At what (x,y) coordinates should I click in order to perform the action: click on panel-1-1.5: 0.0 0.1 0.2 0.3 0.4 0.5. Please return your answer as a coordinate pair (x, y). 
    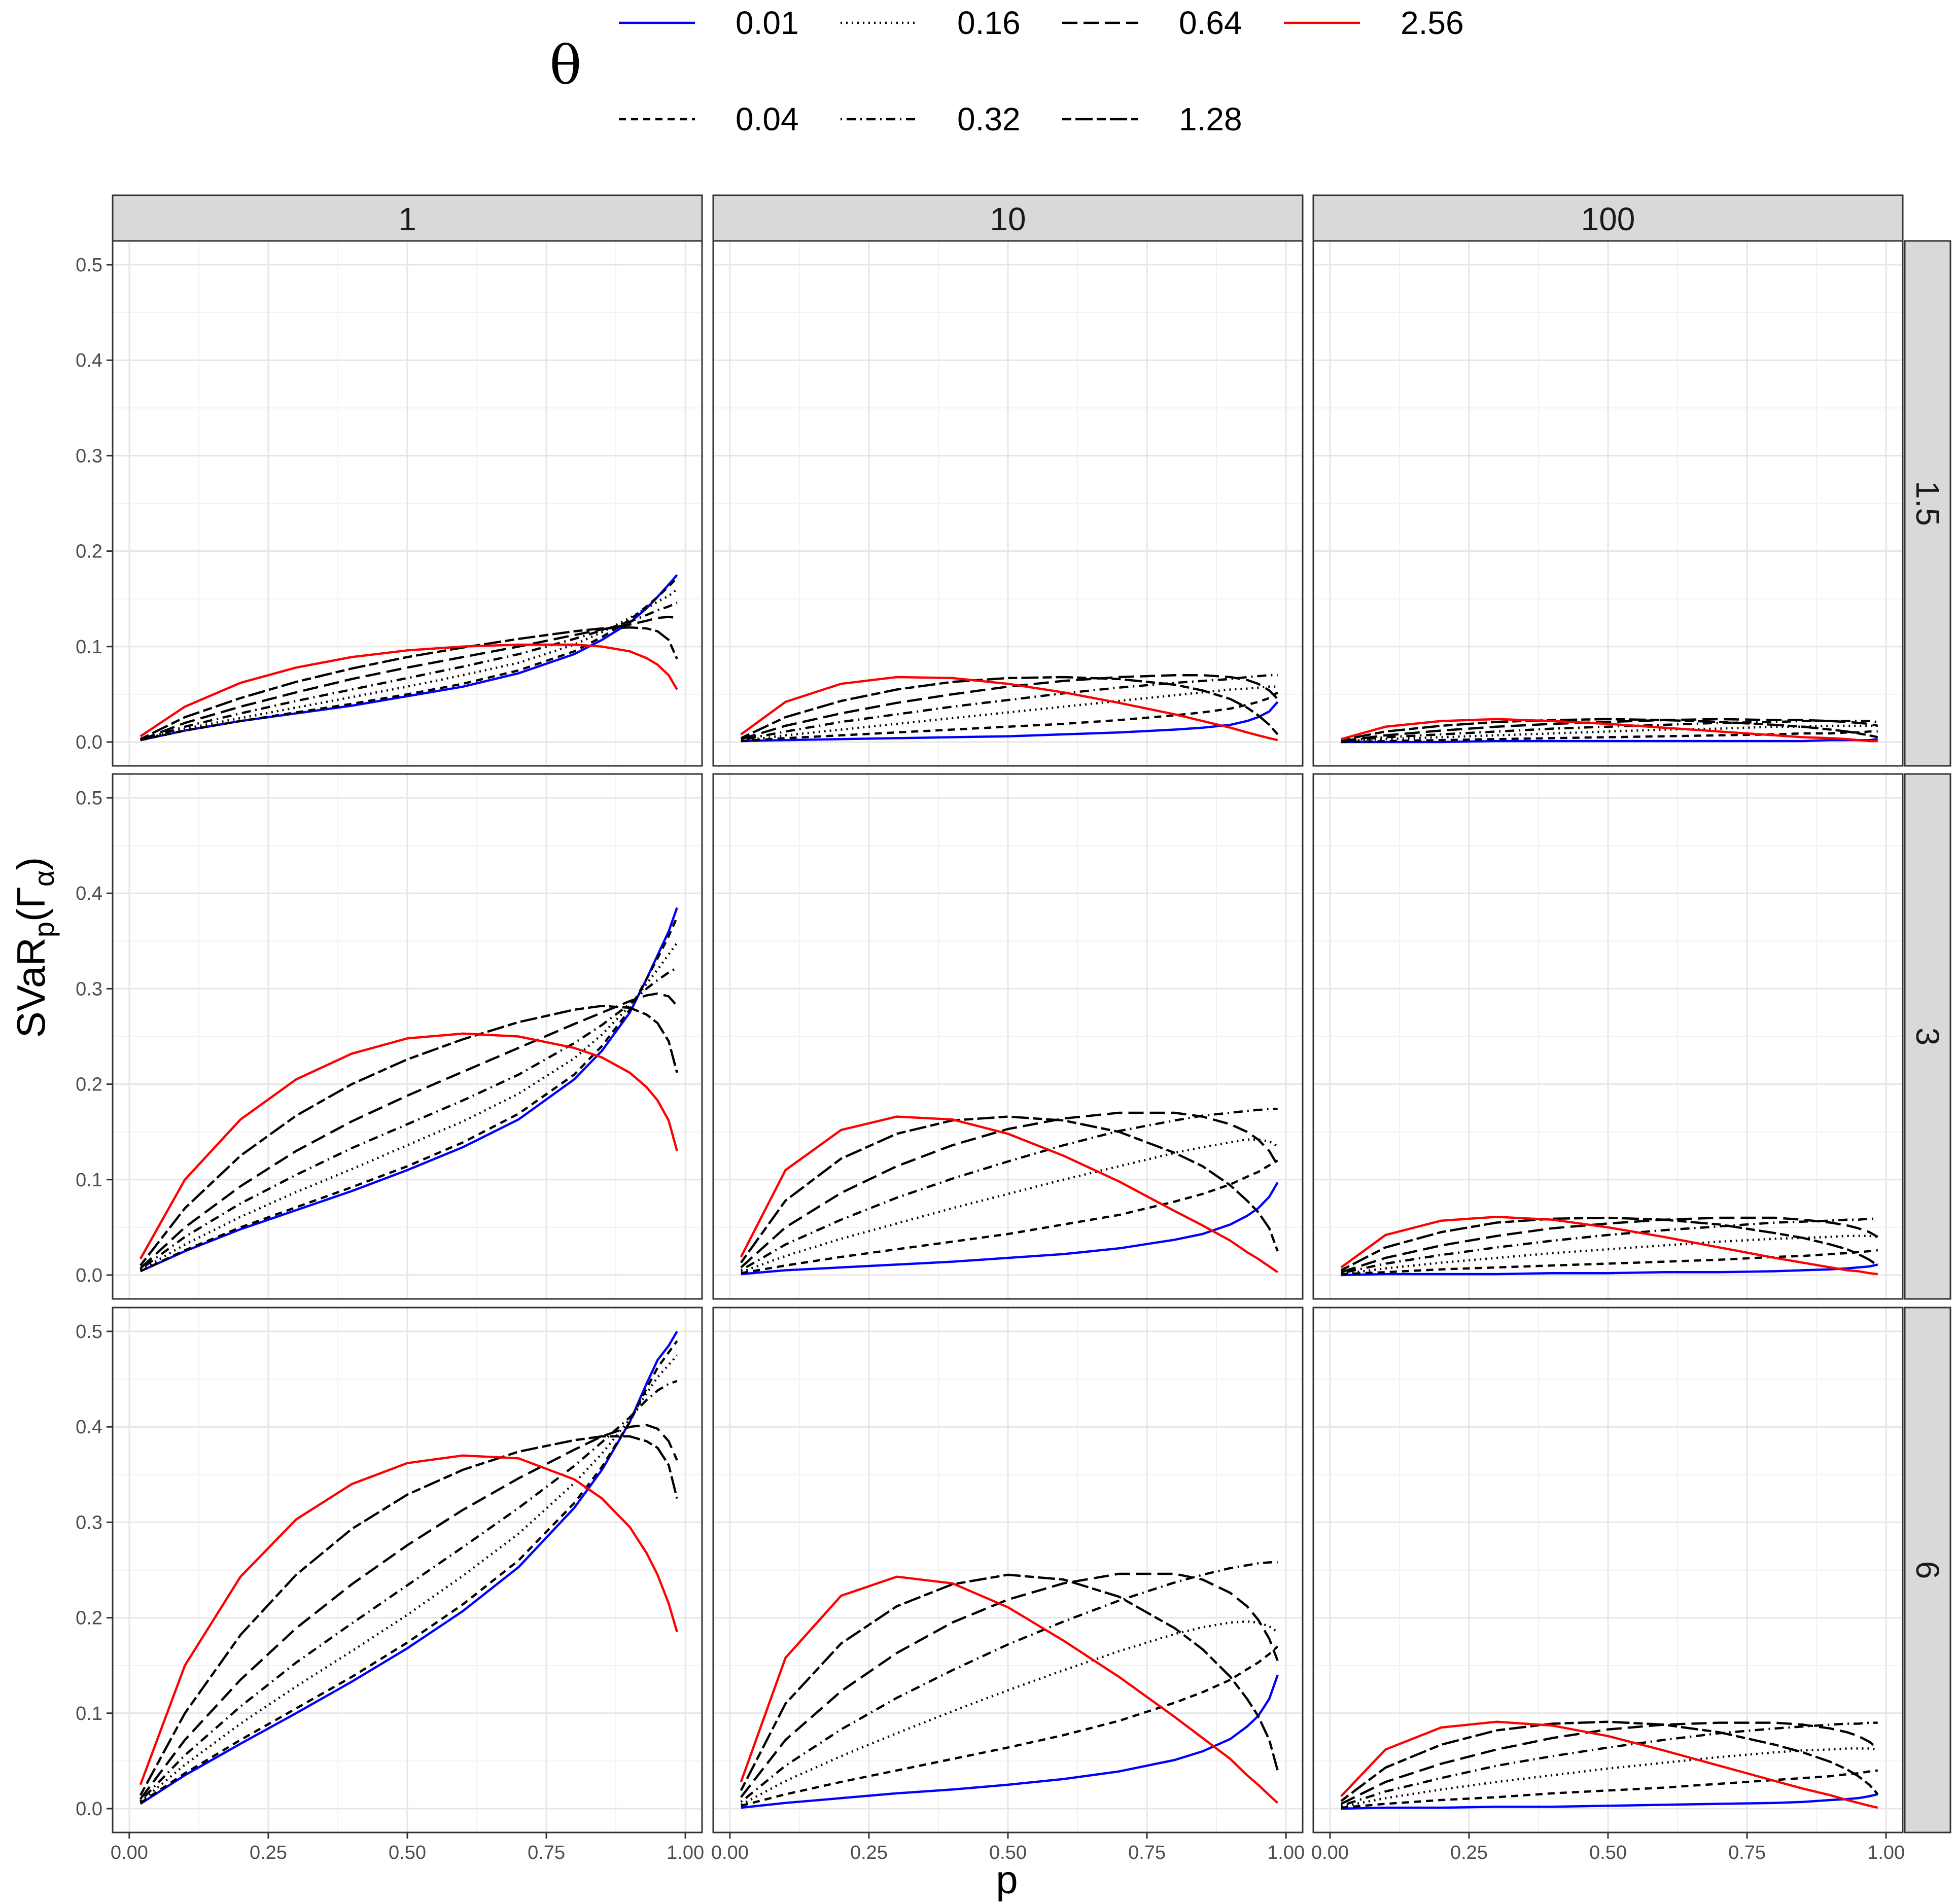
    Looking at the image, I should click on (389, 504).